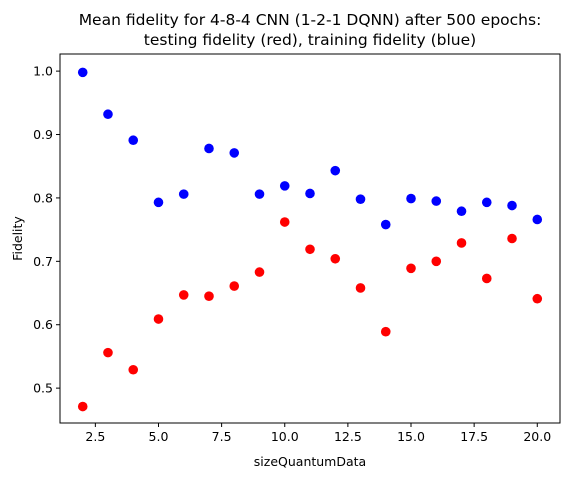  What do you see at coordinates (348, 436) in the screenshot?
I see `x-tick-label: 12.5` at bounding box center [348, 436].